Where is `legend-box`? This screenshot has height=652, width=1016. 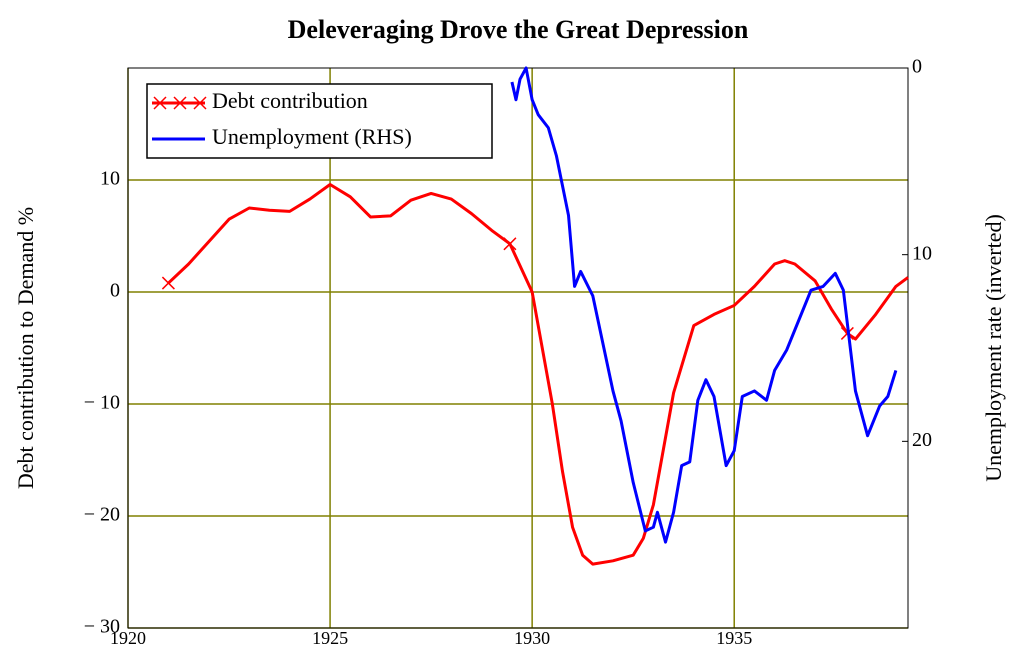 legend-box is located at coordinates (319, 121).